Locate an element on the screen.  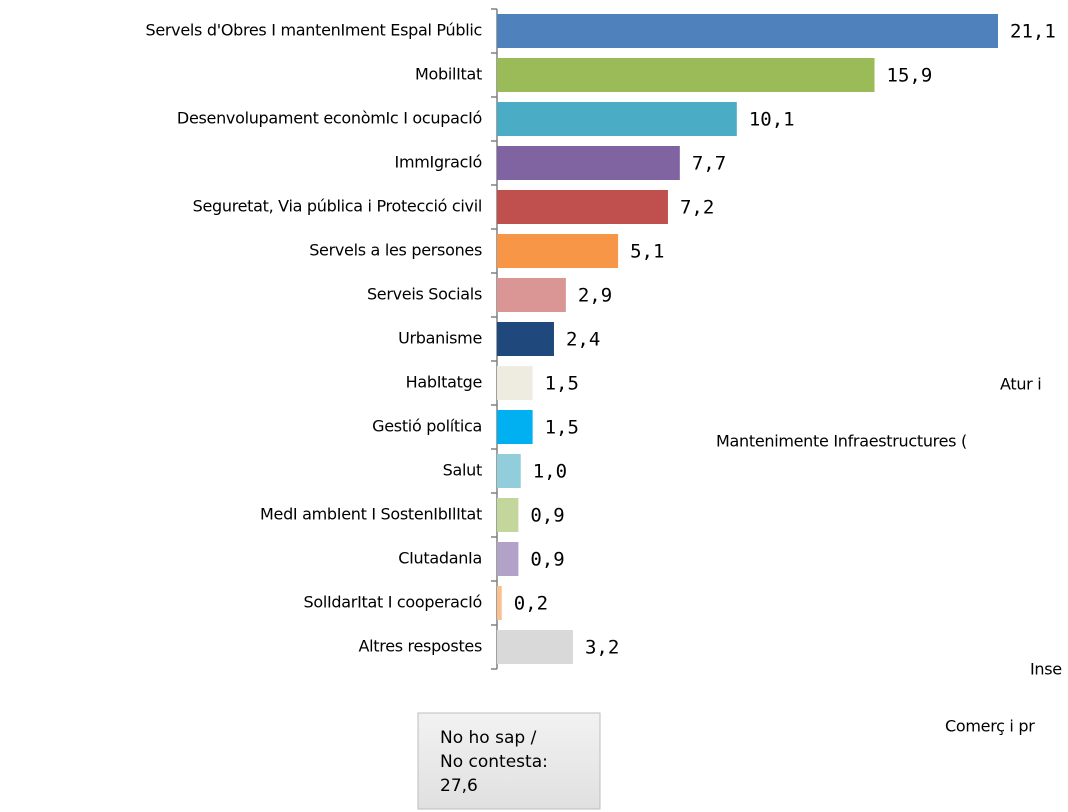
note-text: No contesta: is located at coordinates (494, 762).